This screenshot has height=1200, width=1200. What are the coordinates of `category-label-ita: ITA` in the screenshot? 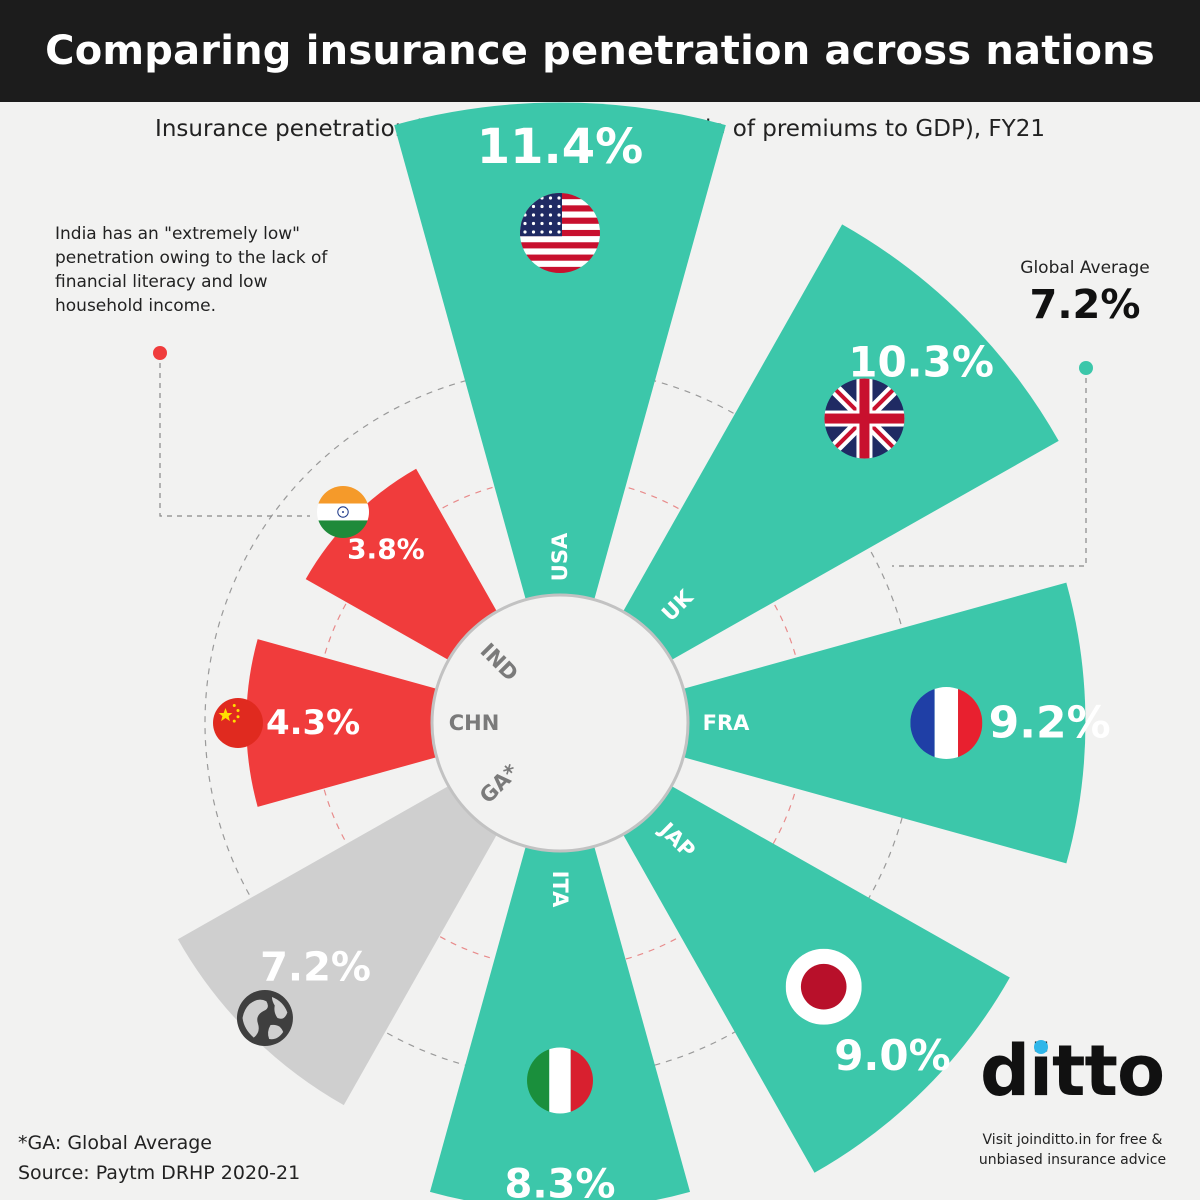 It's located at (560, 890).